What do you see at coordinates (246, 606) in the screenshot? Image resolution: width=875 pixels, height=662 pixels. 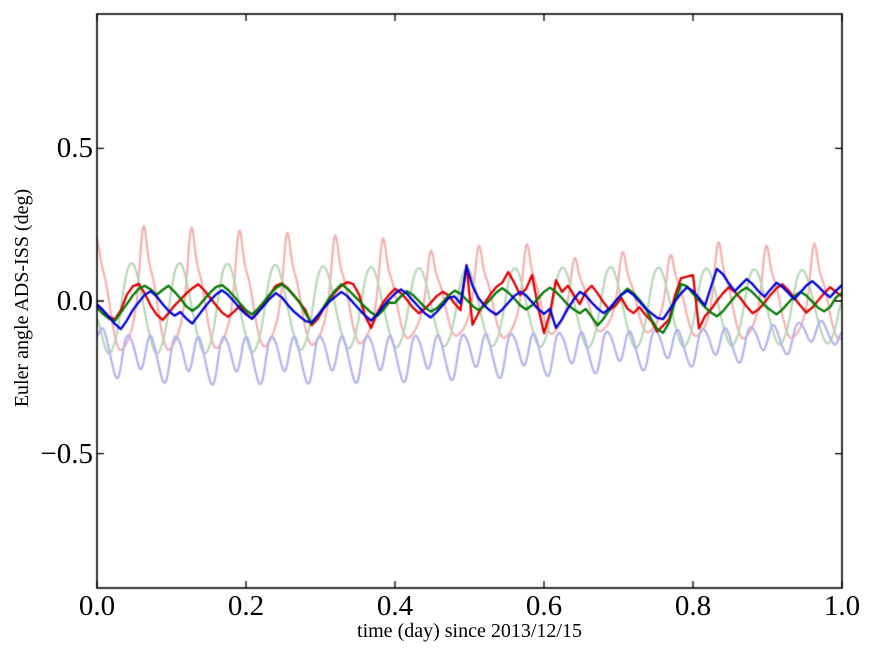 I see `x-tick-label: 0.2` at bounding box center [246, 606].